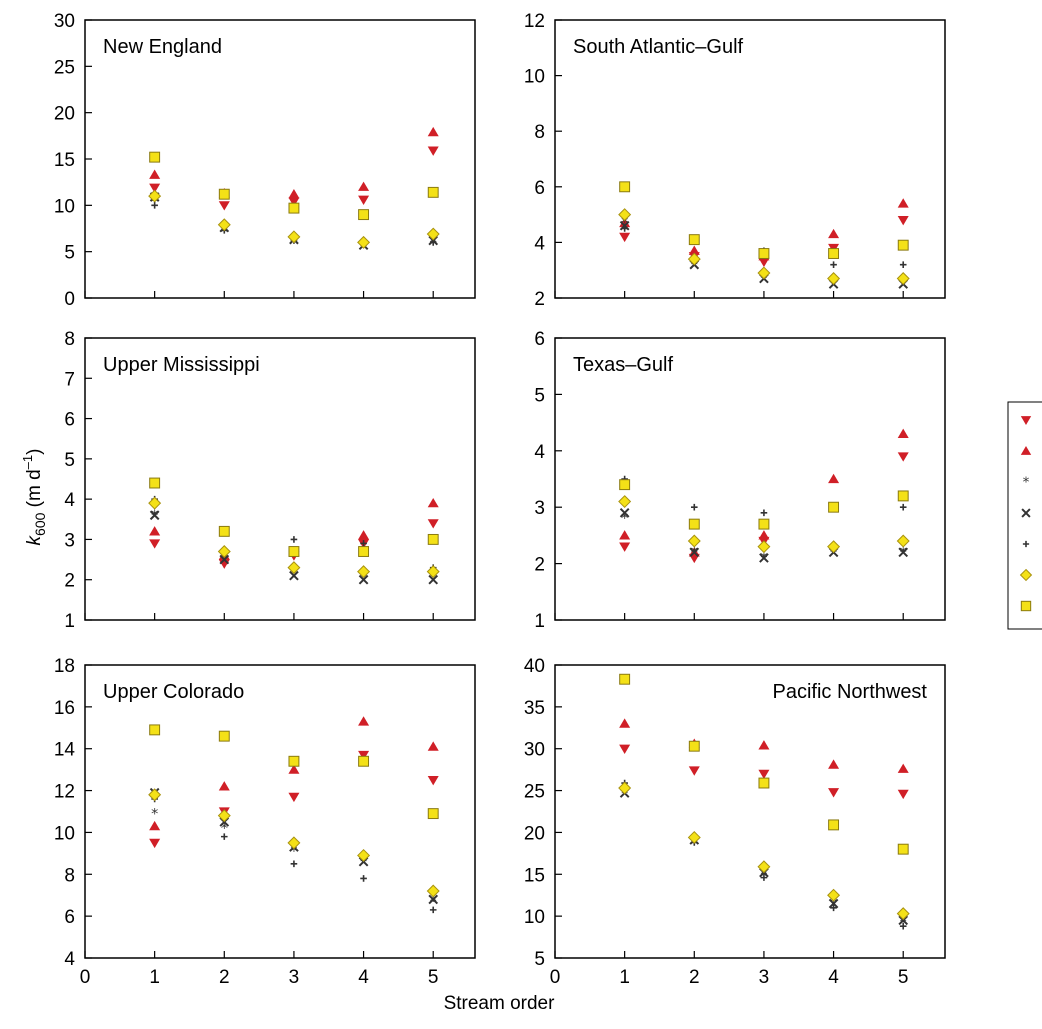 The height and width of the screenshot is (1029, 1042). I want to click on y-tick-label: 1, so click(539, 621).